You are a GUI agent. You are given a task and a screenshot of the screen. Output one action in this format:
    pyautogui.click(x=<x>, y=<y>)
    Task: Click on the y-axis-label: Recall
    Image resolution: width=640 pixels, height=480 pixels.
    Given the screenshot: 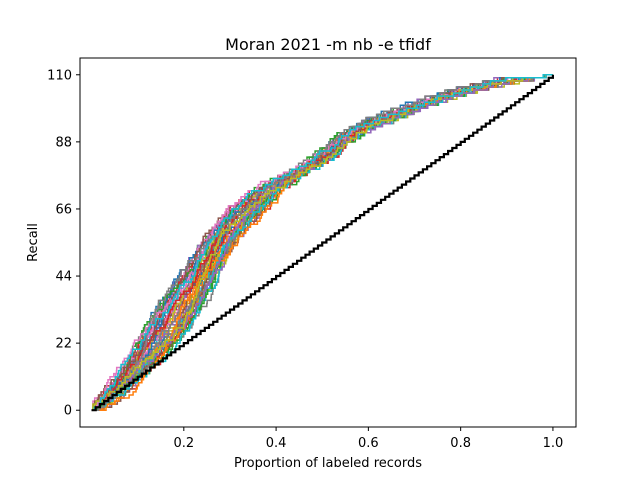 What is the action you would take?
    pyautogui.click(x=33, y=242)
    